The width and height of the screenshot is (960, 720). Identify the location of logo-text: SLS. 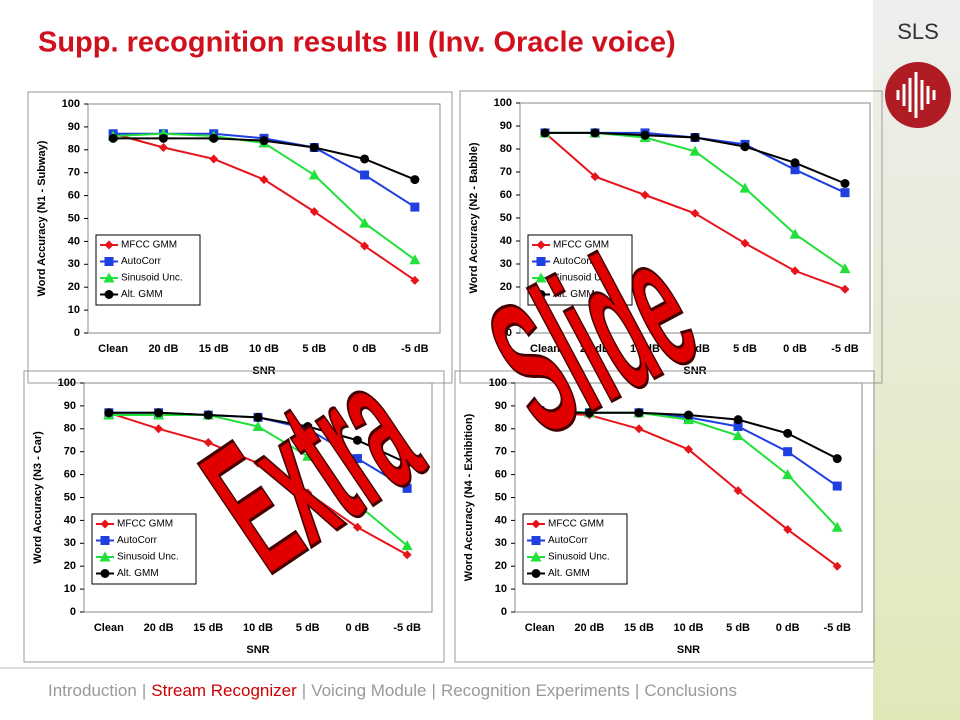
(918, 31).